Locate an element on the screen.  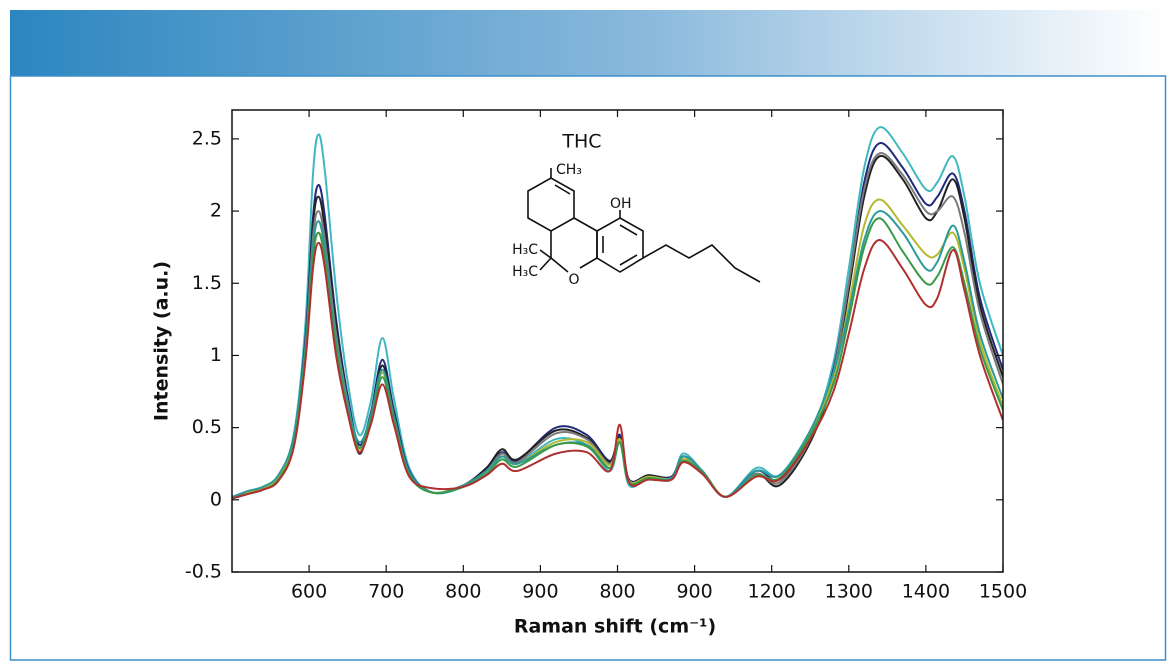
x-tick-label: 1400 is located at coordinates (926, 592).